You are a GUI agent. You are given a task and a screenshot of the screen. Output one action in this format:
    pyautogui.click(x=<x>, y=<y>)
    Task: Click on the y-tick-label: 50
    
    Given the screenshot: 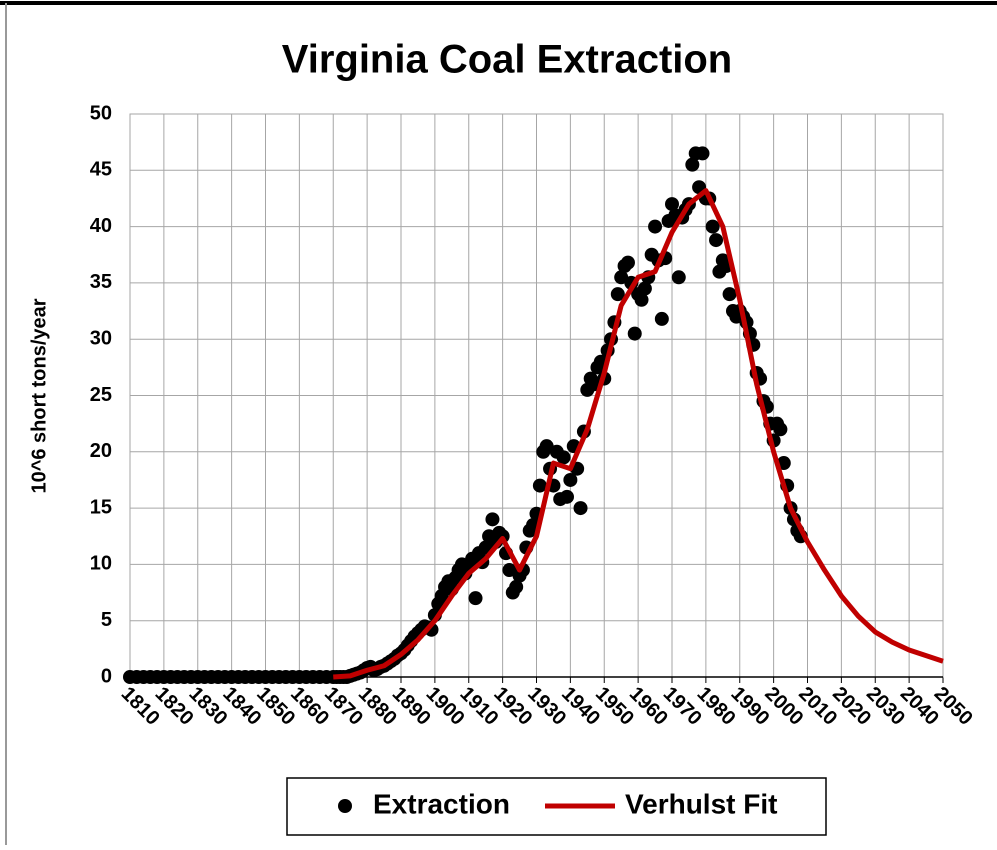 What is the action you would take?
    pyautogui.click(x=101, y=113)
    